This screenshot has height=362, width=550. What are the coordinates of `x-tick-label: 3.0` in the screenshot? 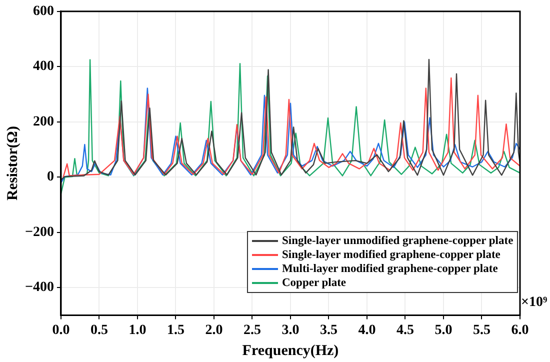 It's located at (291, 330).